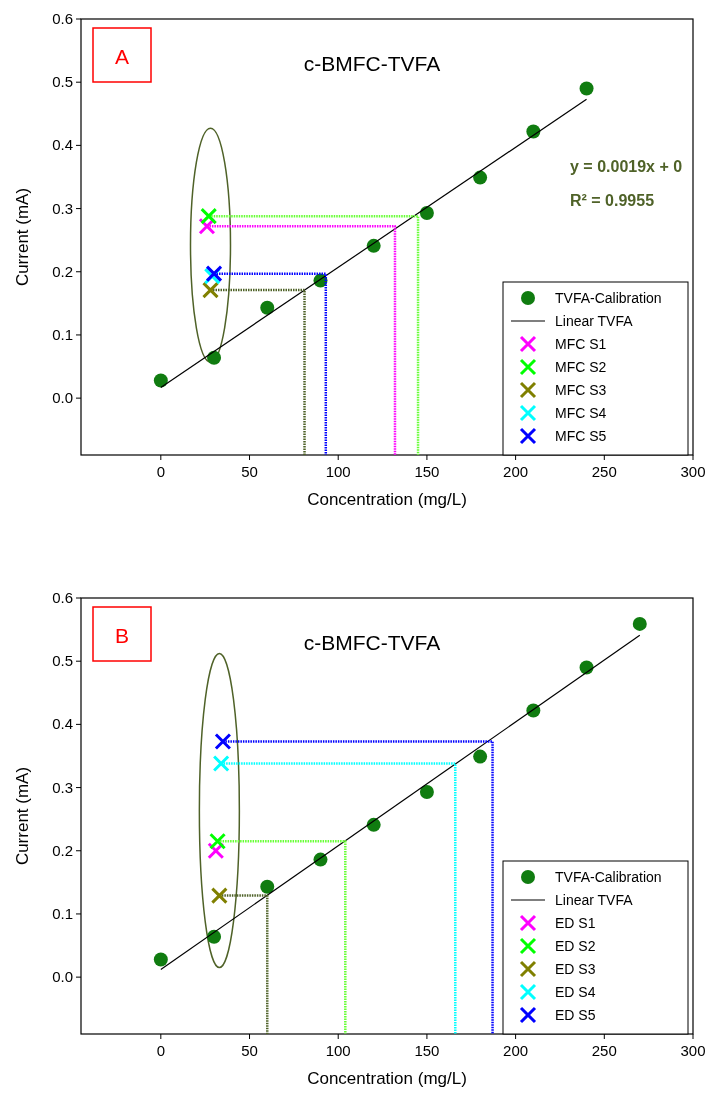 Image resolution: width=715 pixels, height=1102 pixels. What do you see at coordinates (122, 635) in the screenshot?
I see `annotation: B` at bounding box center [122, 635].